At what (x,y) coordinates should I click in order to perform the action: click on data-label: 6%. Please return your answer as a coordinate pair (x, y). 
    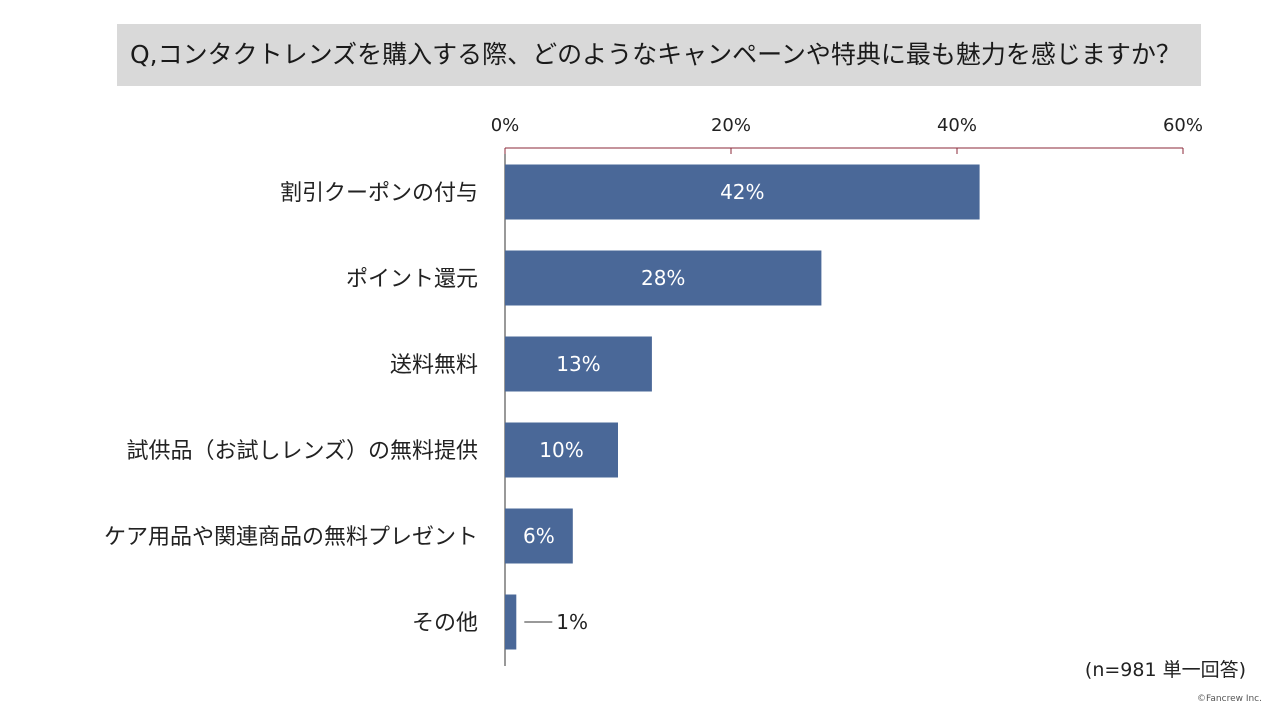
    Looking at the image, I should click on (539, 536).